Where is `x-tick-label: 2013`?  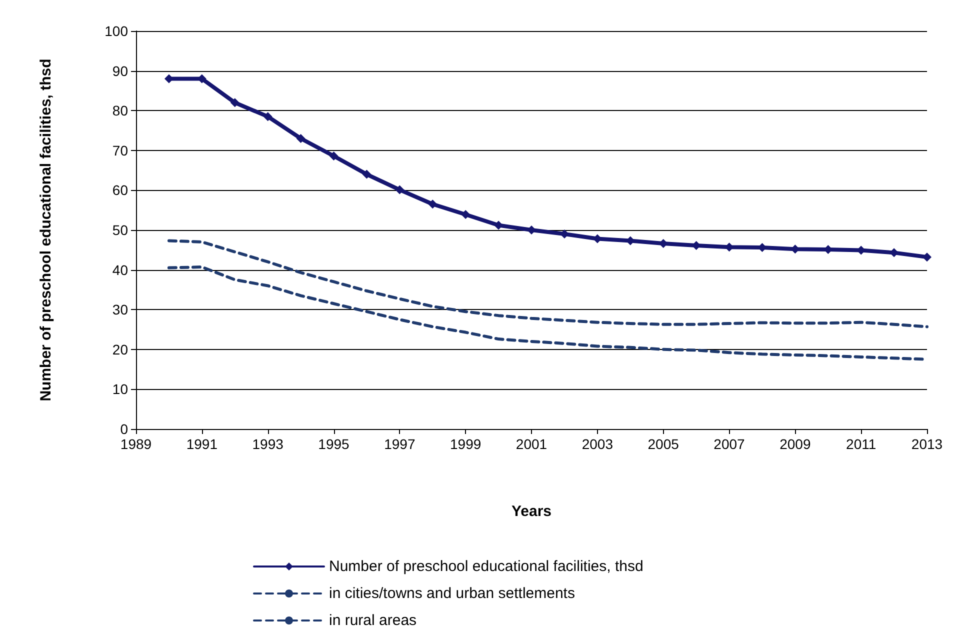
x-tick-label: 2013 is located at coordinates (927, 444).